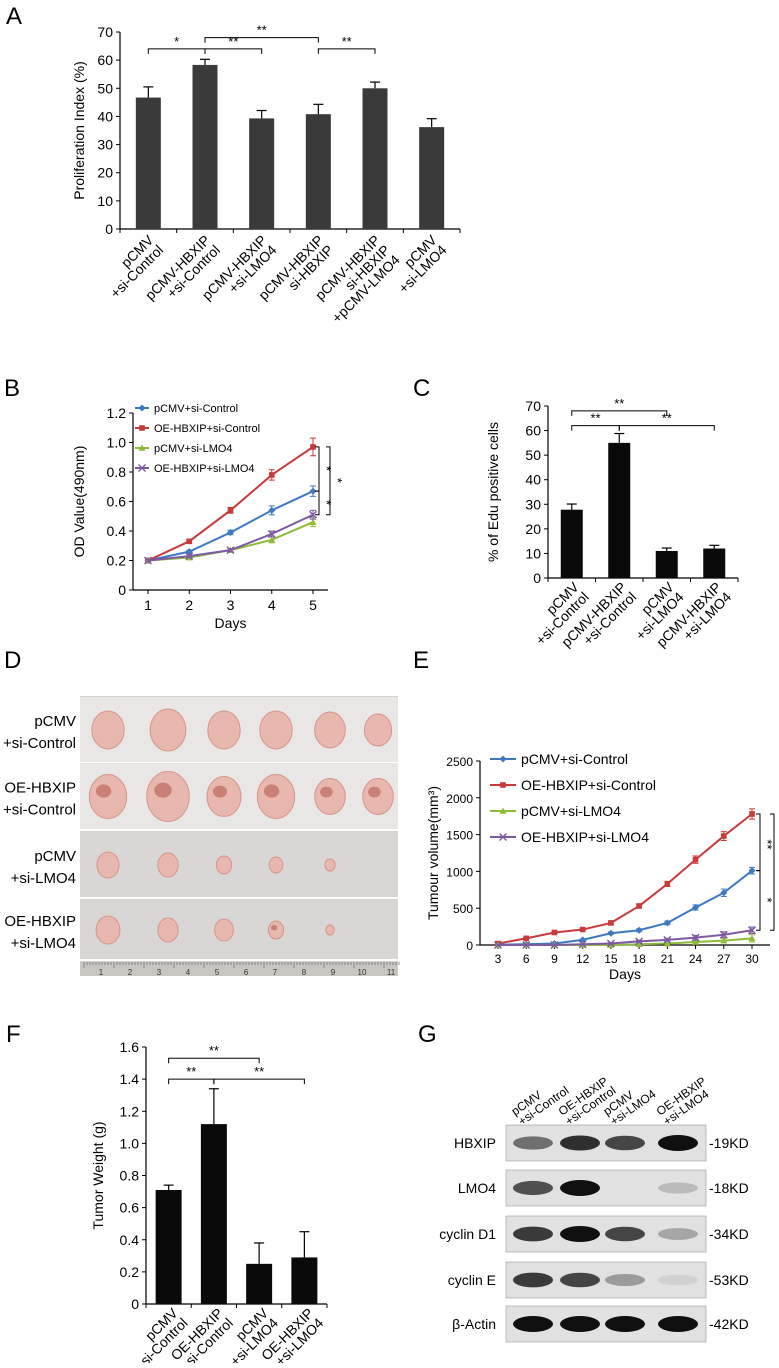 This screenshot has height=1368, width=779. What do you see at coordinates (668, 959) in the screenshot?
I see `x-tick-label: 21` at bounding box center [668, 959].